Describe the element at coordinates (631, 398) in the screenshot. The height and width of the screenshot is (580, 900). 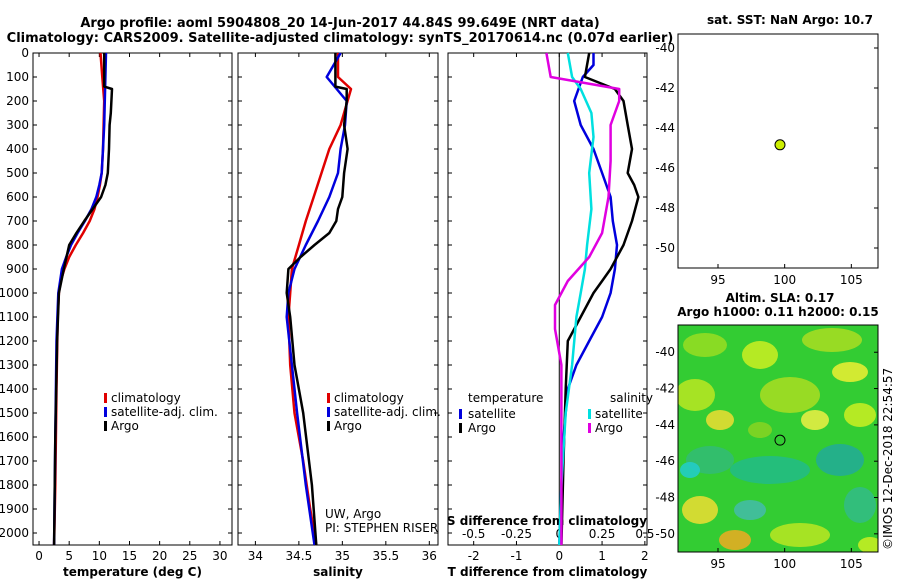
I see `difference-legend-right-title: salinity` at that location.